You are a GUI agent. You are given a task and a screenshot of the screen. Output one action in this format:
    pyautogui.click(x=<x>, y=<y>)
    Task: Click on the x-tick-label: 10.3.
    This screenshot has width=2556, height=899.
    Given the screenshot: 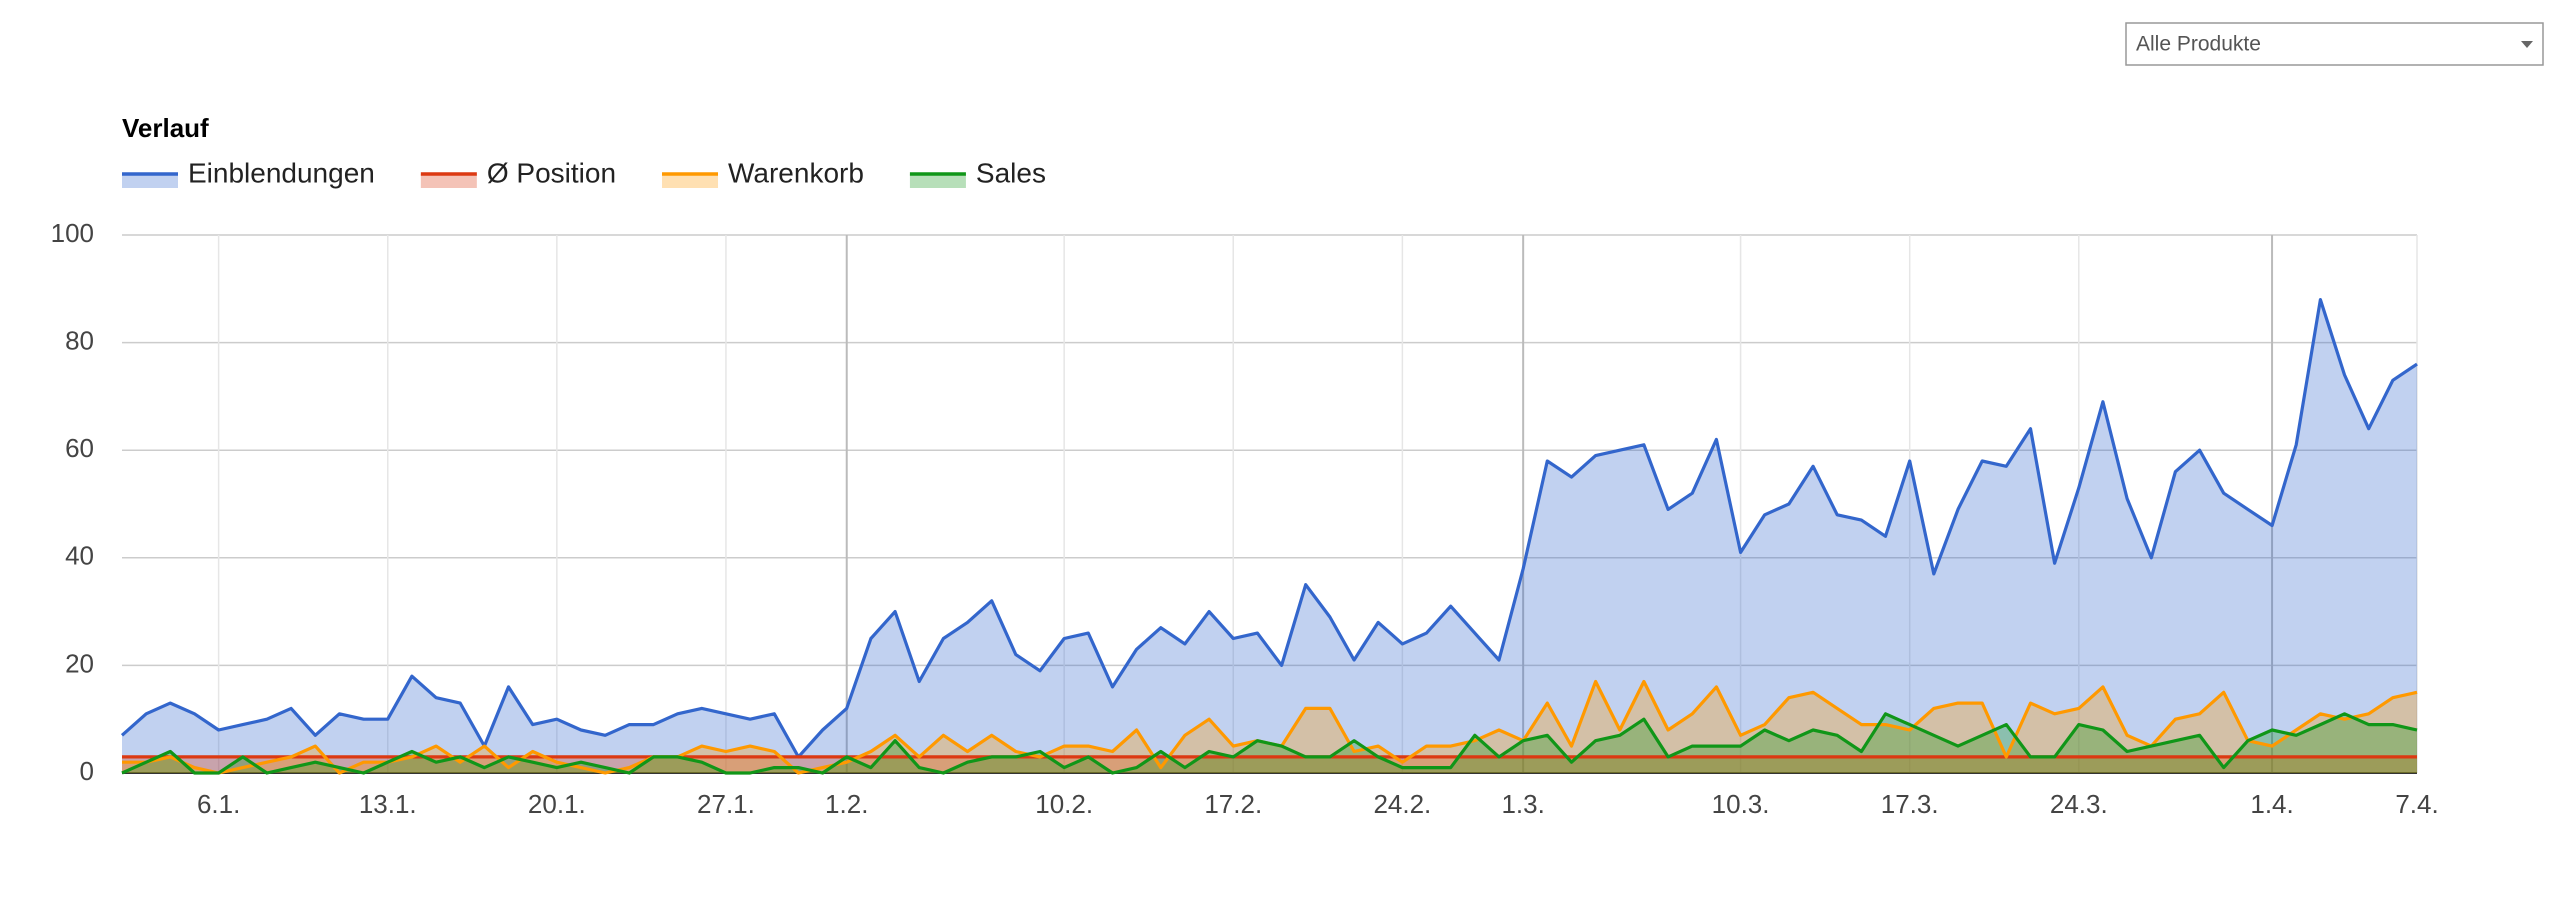 What is the action you would take?
    pyautogui.click(x=1741, y=804)
    